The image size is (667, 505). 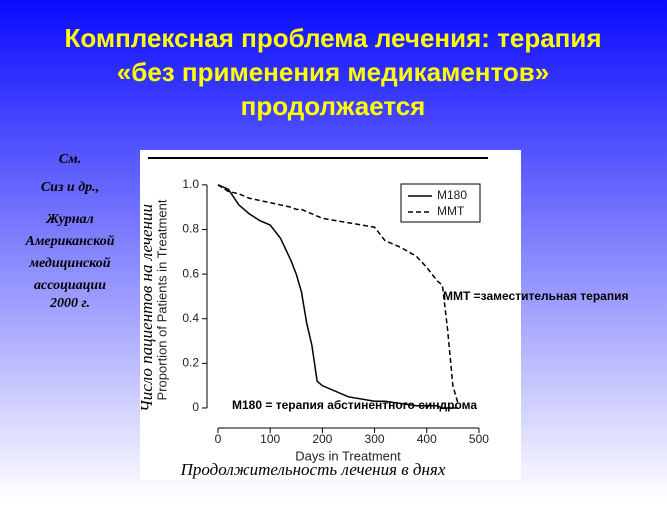 I want to click on x-tick-label: 200, so click(x=322, y=439).